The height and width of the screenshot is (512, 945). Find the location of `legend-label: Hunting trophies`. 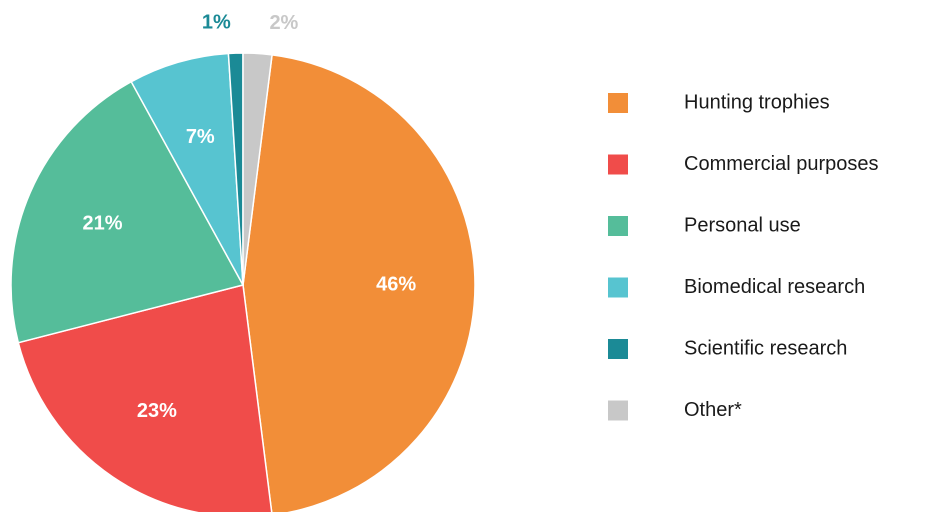

legend-label: Hunting trophies is located at coordinates (757, 102).